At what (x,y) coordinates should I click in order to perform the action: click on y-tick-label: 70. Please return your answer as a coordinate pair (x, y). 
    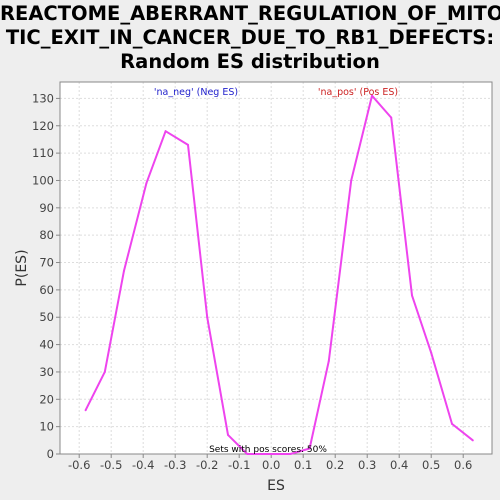
    Looking at the image, I should click on (46, 263).